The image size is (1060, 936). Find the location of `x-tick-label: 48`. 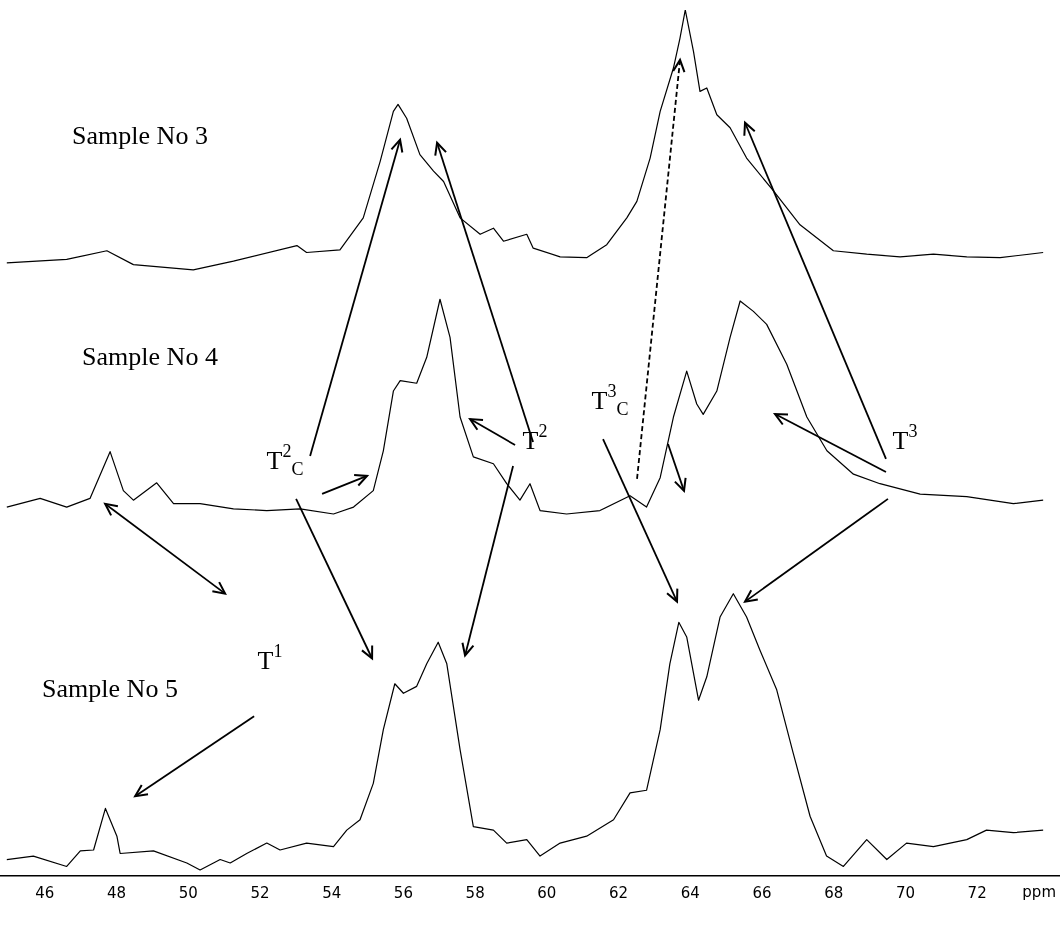

x-tick-label: 48 is located at coordinates (117, 892).